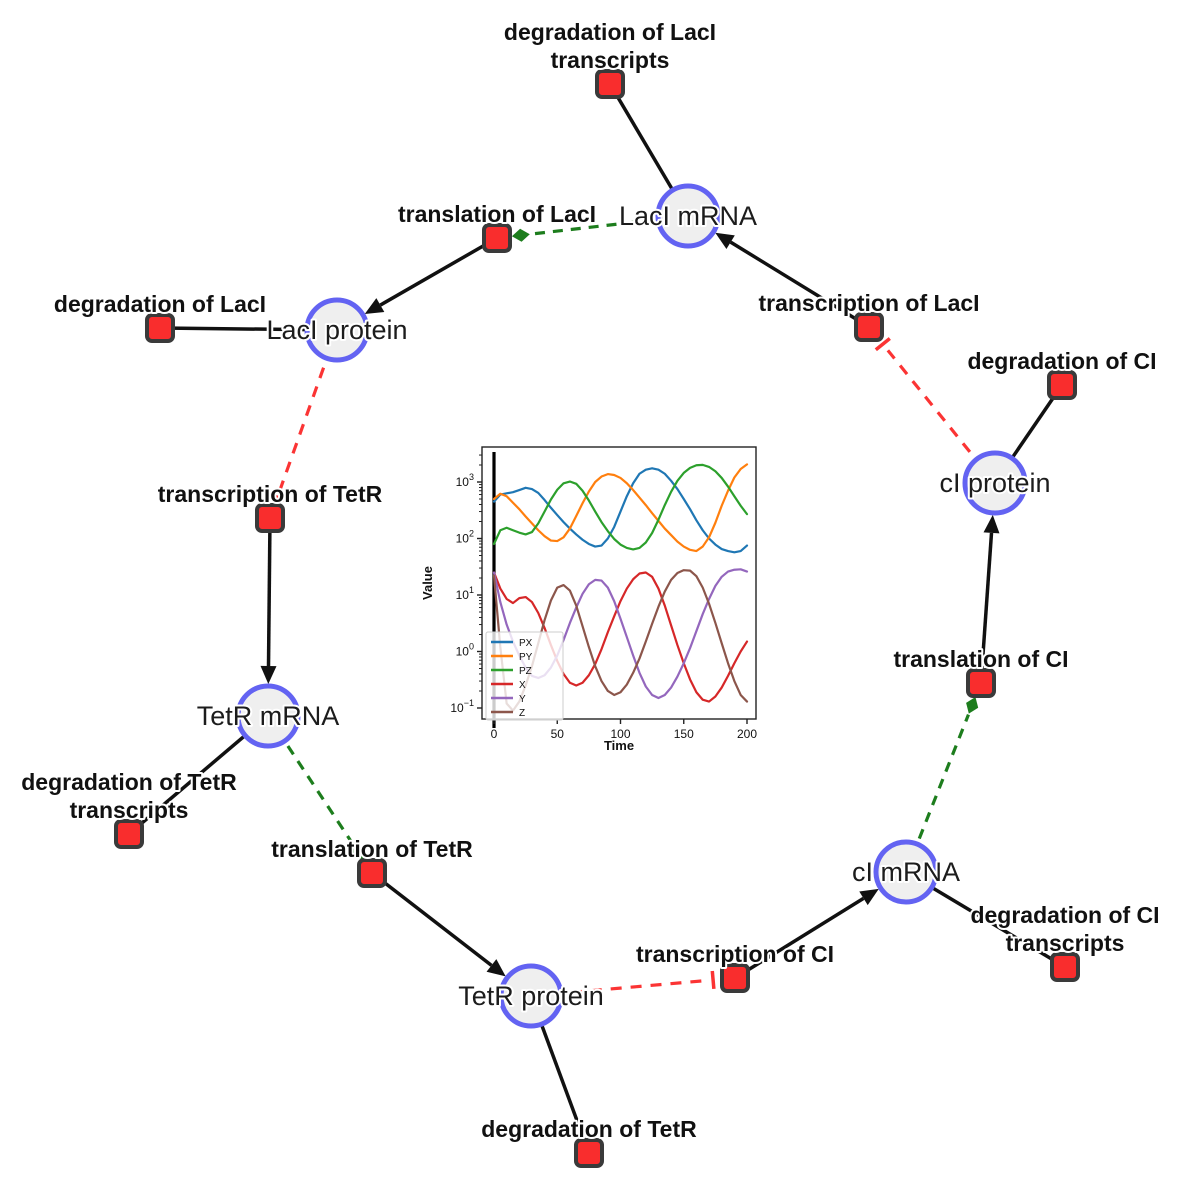 The width and height of the screenshot is (1189, 1200). Describe the element at coordinates (620, 637) in the screenshot. I see `chart-line-x` at that location.